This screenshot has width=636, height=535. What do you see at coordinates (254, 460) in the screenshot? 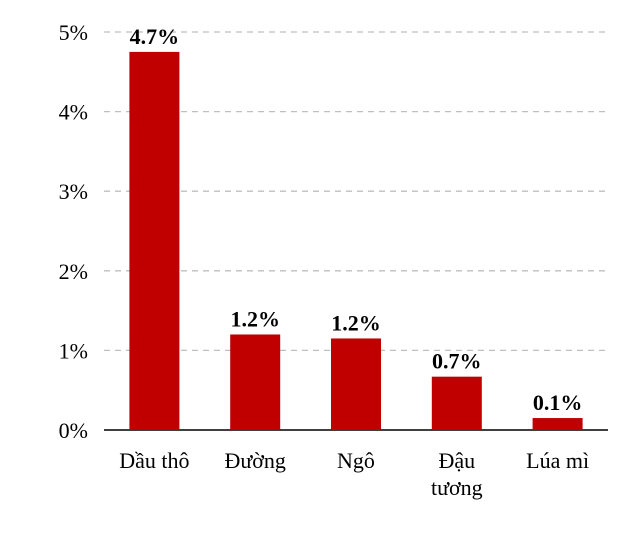
I see `x-category-label: Đường` at bounding box center [254, 460].